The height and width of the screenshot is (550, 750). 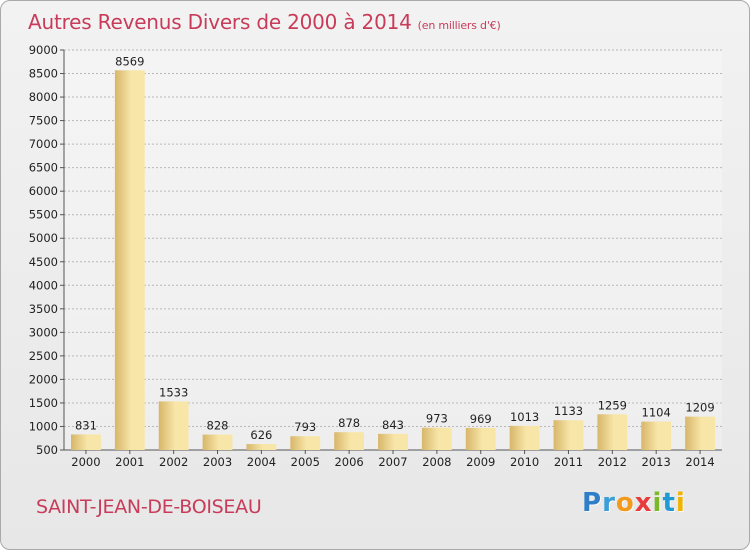 What do you see at coordinates (568, 411) in the screenshot?
I see `value-label: 1133` at bounding box center [568, 411].